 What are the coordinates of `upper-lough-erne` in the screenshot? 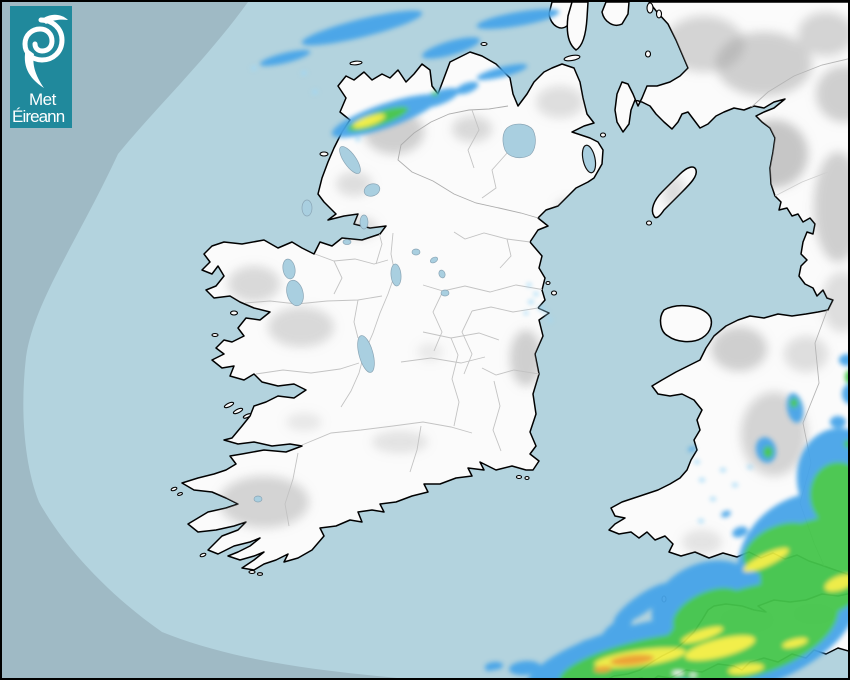 It's located at (372, 190).